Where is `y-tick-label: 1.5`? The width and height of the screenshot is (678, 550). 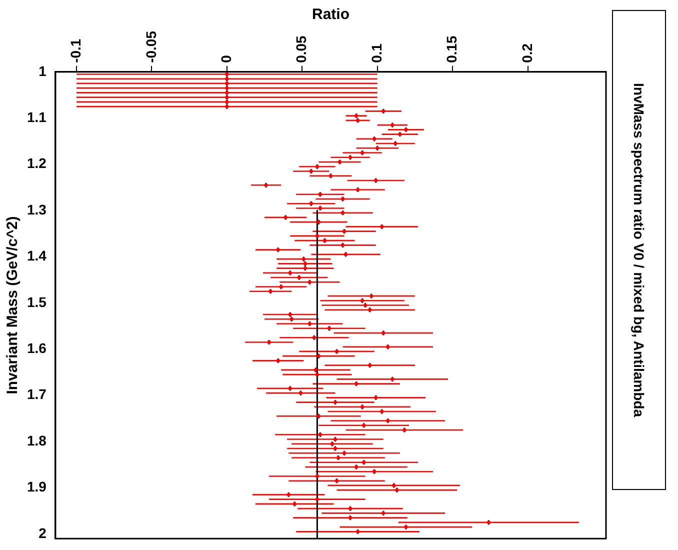
y-tick-label: 1.5 is located at coordinates (36, 302).